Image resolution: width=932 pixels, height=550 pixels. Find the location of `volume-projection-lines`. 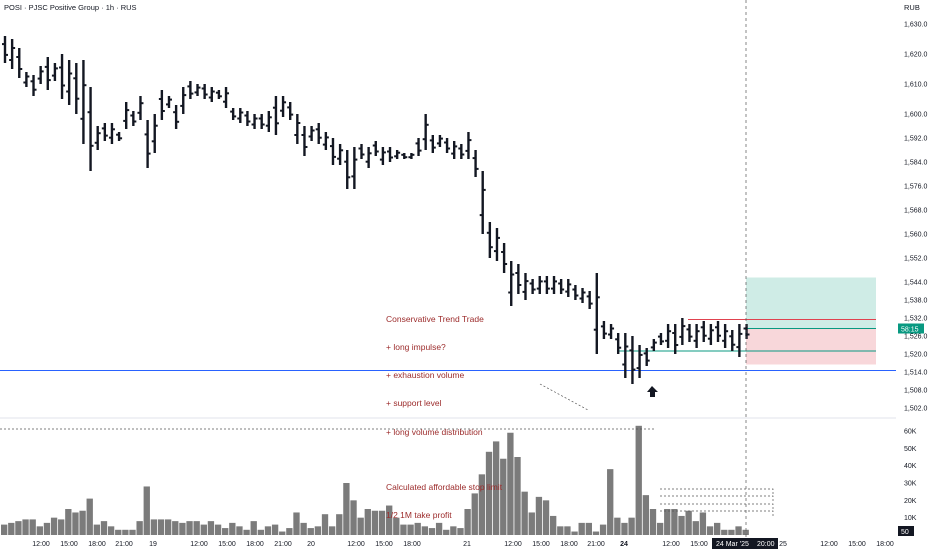

volume-projection-lines is located at coordinates (387, 472).